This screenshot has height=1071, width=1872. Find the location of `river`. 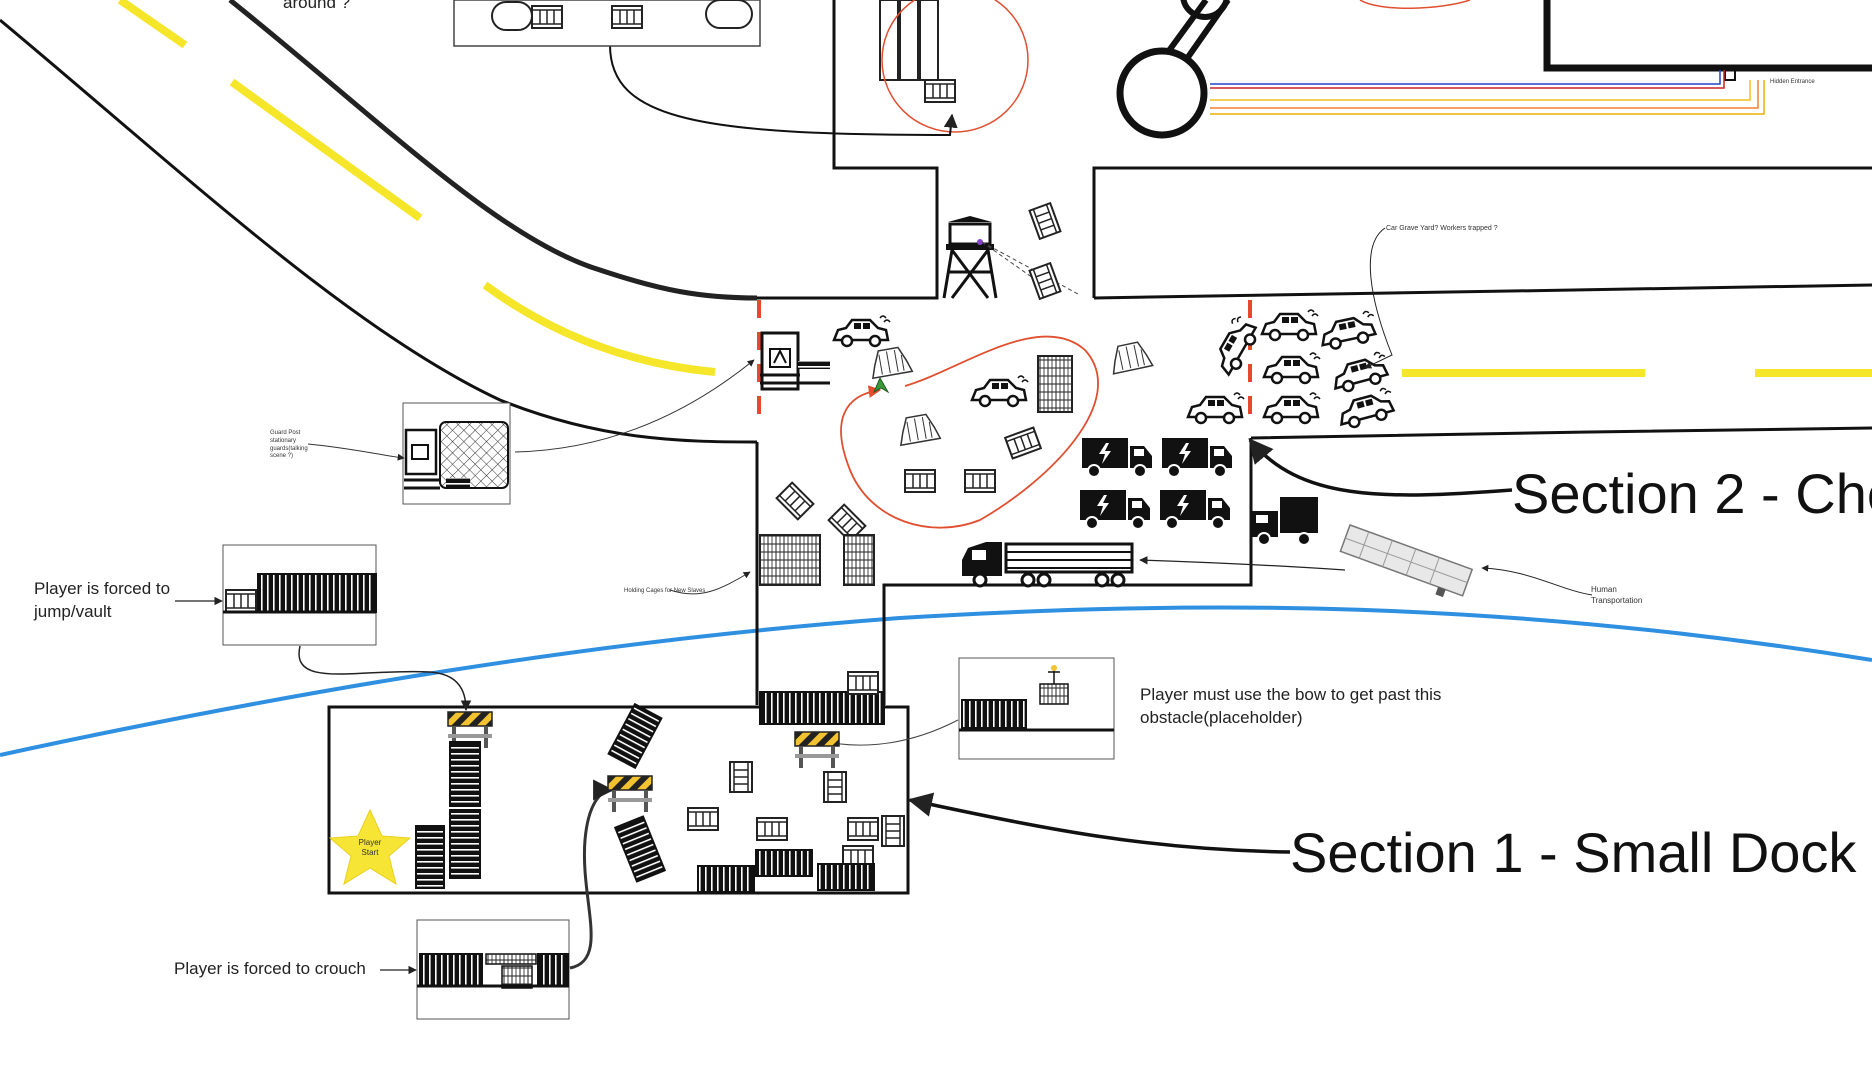

river is located at coordinates (936, 681).